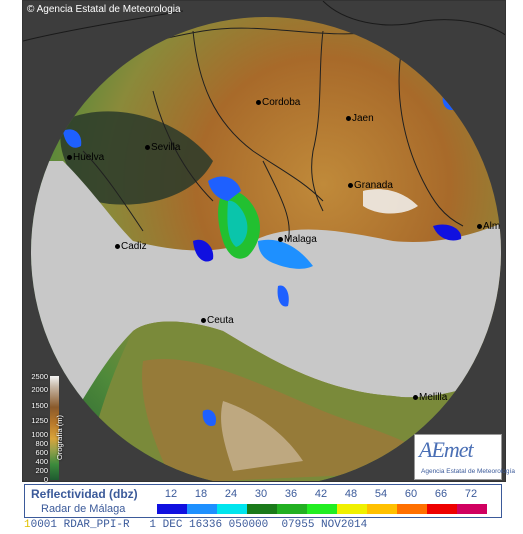  Describe the element at coordinates (278, 102) in the screenshot. I see `city-cordoba: Cordoba` at that location.